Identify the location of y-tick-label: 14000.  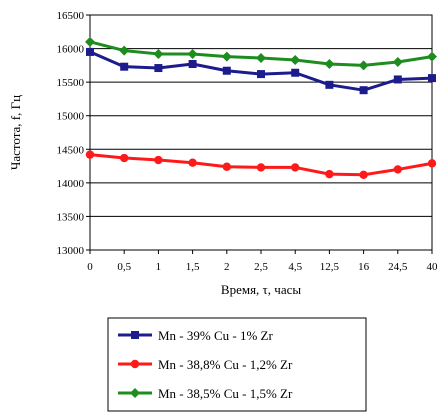
(71, 184).